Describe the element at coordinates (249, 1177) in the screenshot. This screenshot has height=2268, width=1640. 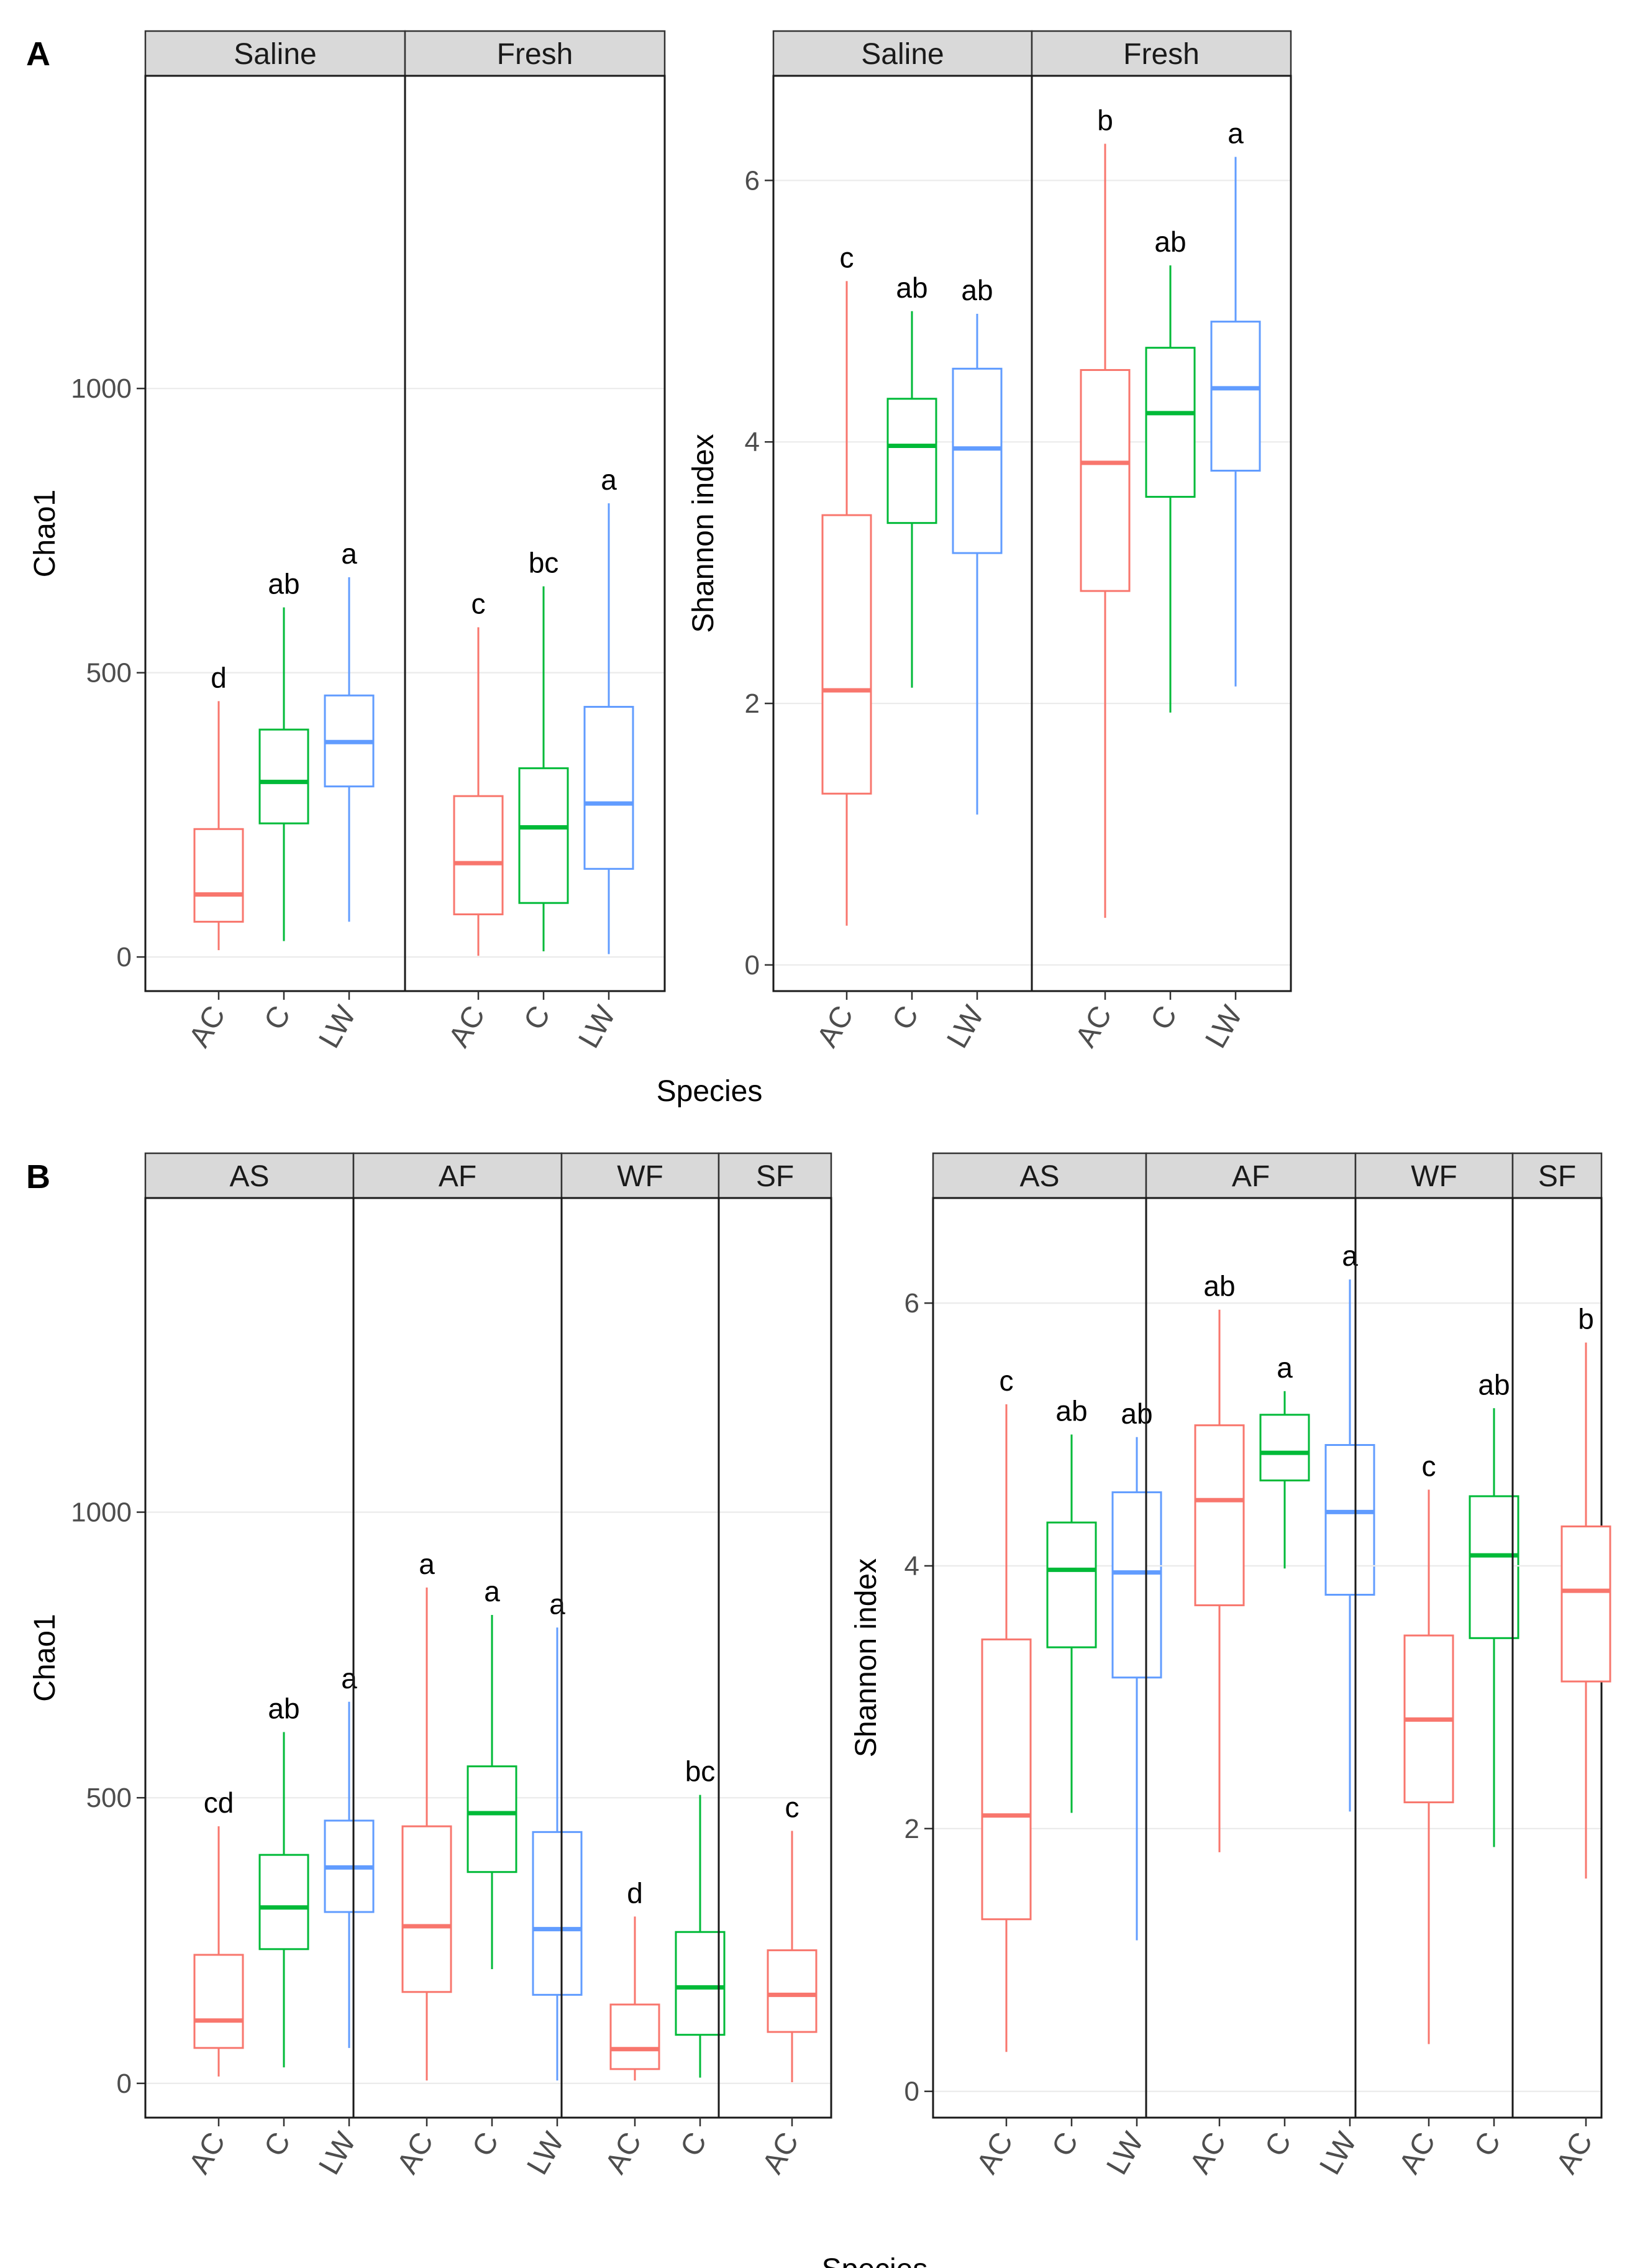
I see `facet-strip-label: AS` at that location.